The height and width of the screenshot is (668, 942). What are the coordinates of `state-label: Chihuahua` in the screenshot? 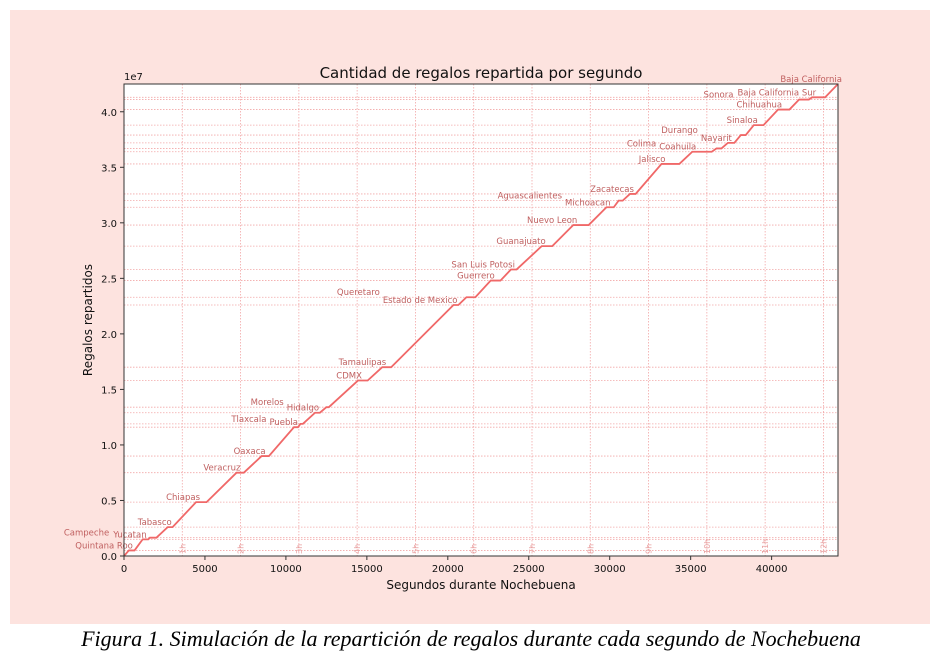 It's located at (759, 106).